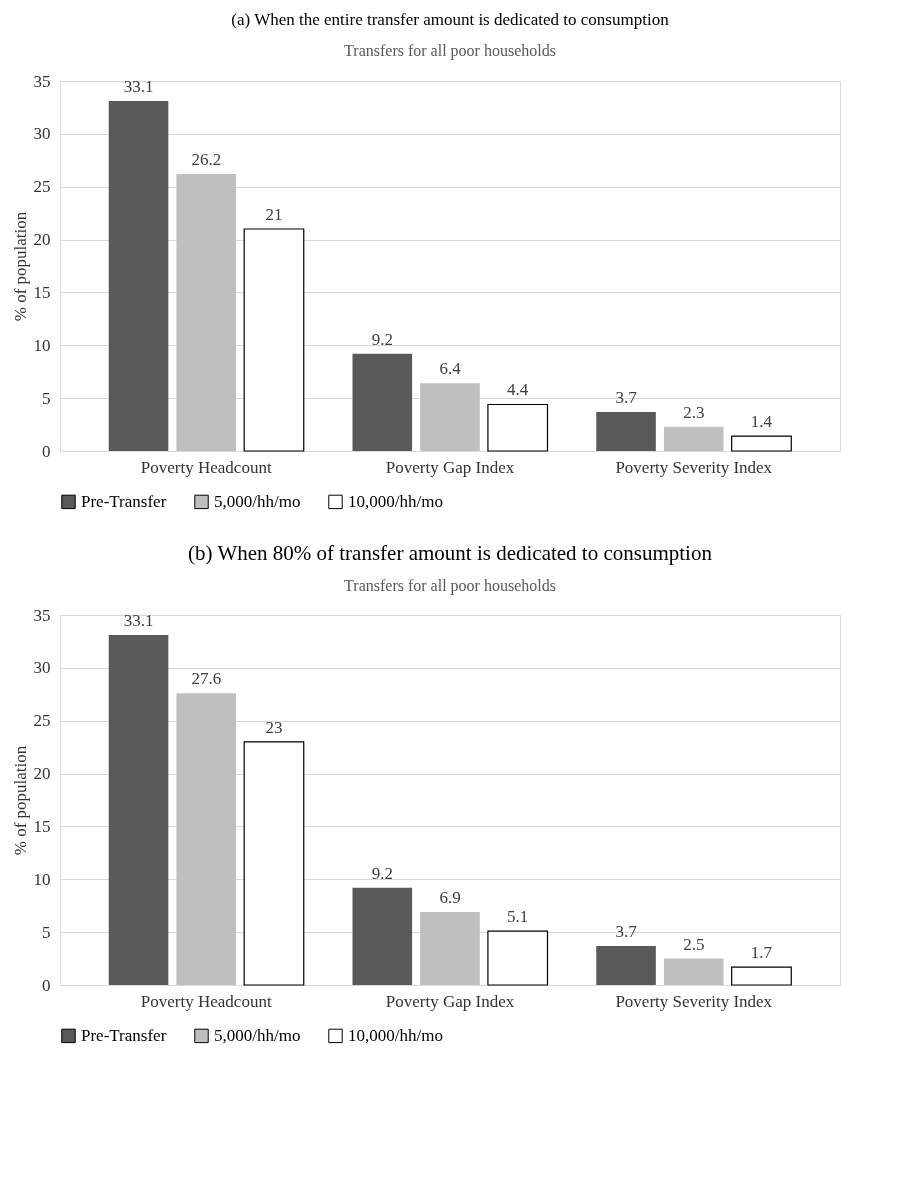  Describe the element at coordinates (761, 953) in the screenshot. I see `data-label: 1.7` at that location.